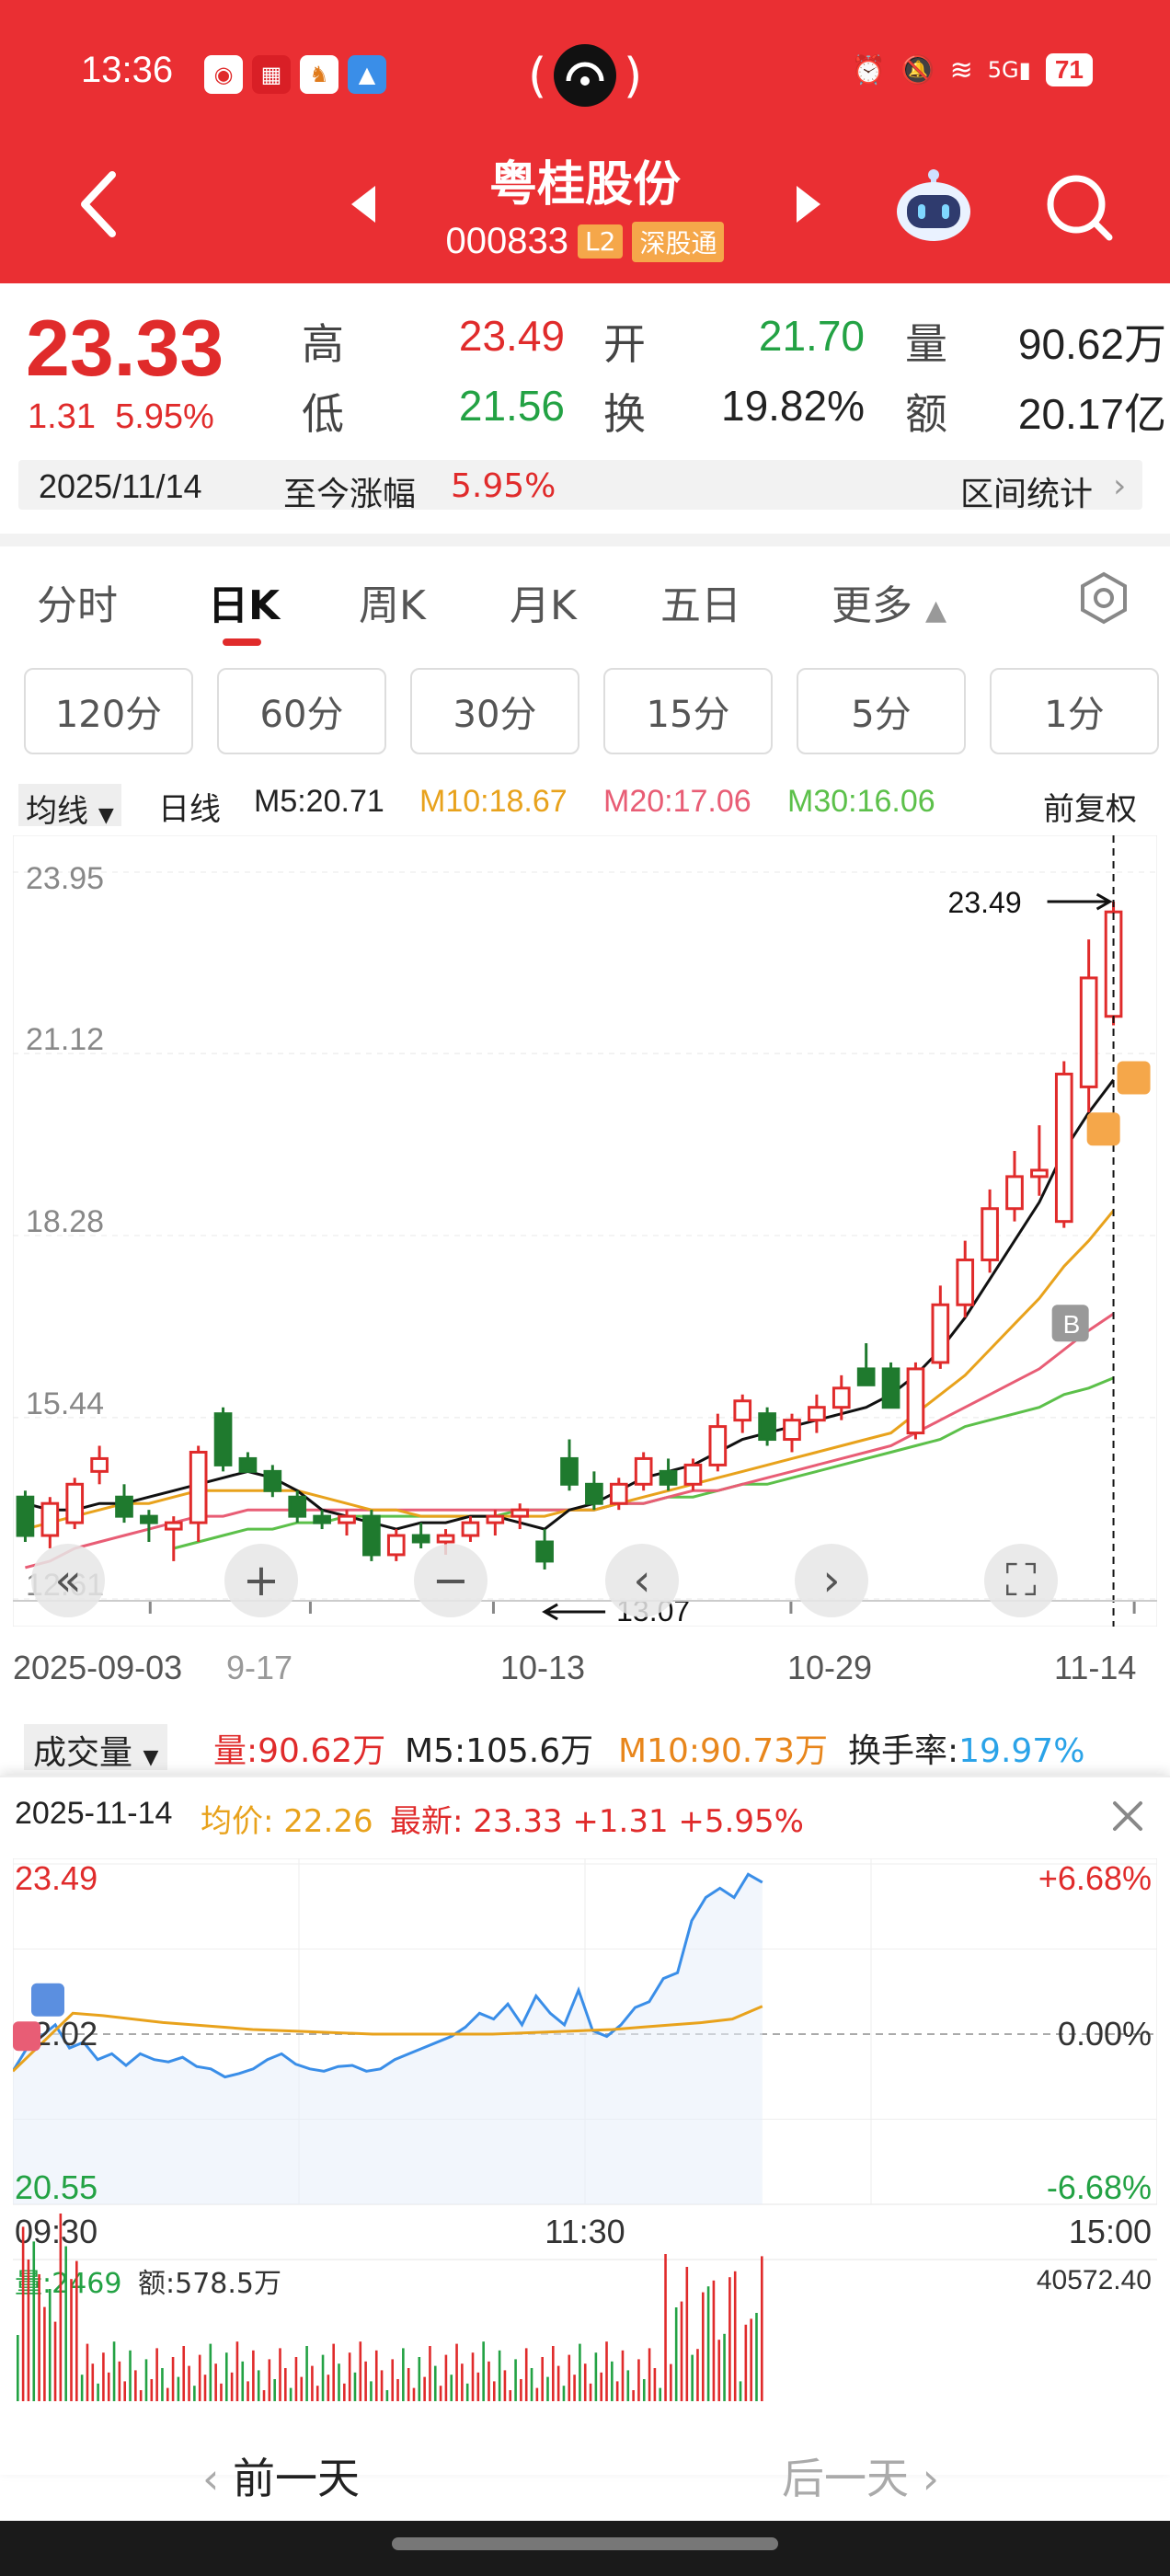 The height and width of the screenshot is (2576, 1170). What do you see at coordinates (96, 1748) in the screenshot?
I see `volume-indicator-selector: 成交量 ▼` at bounding box center [96, 1748].